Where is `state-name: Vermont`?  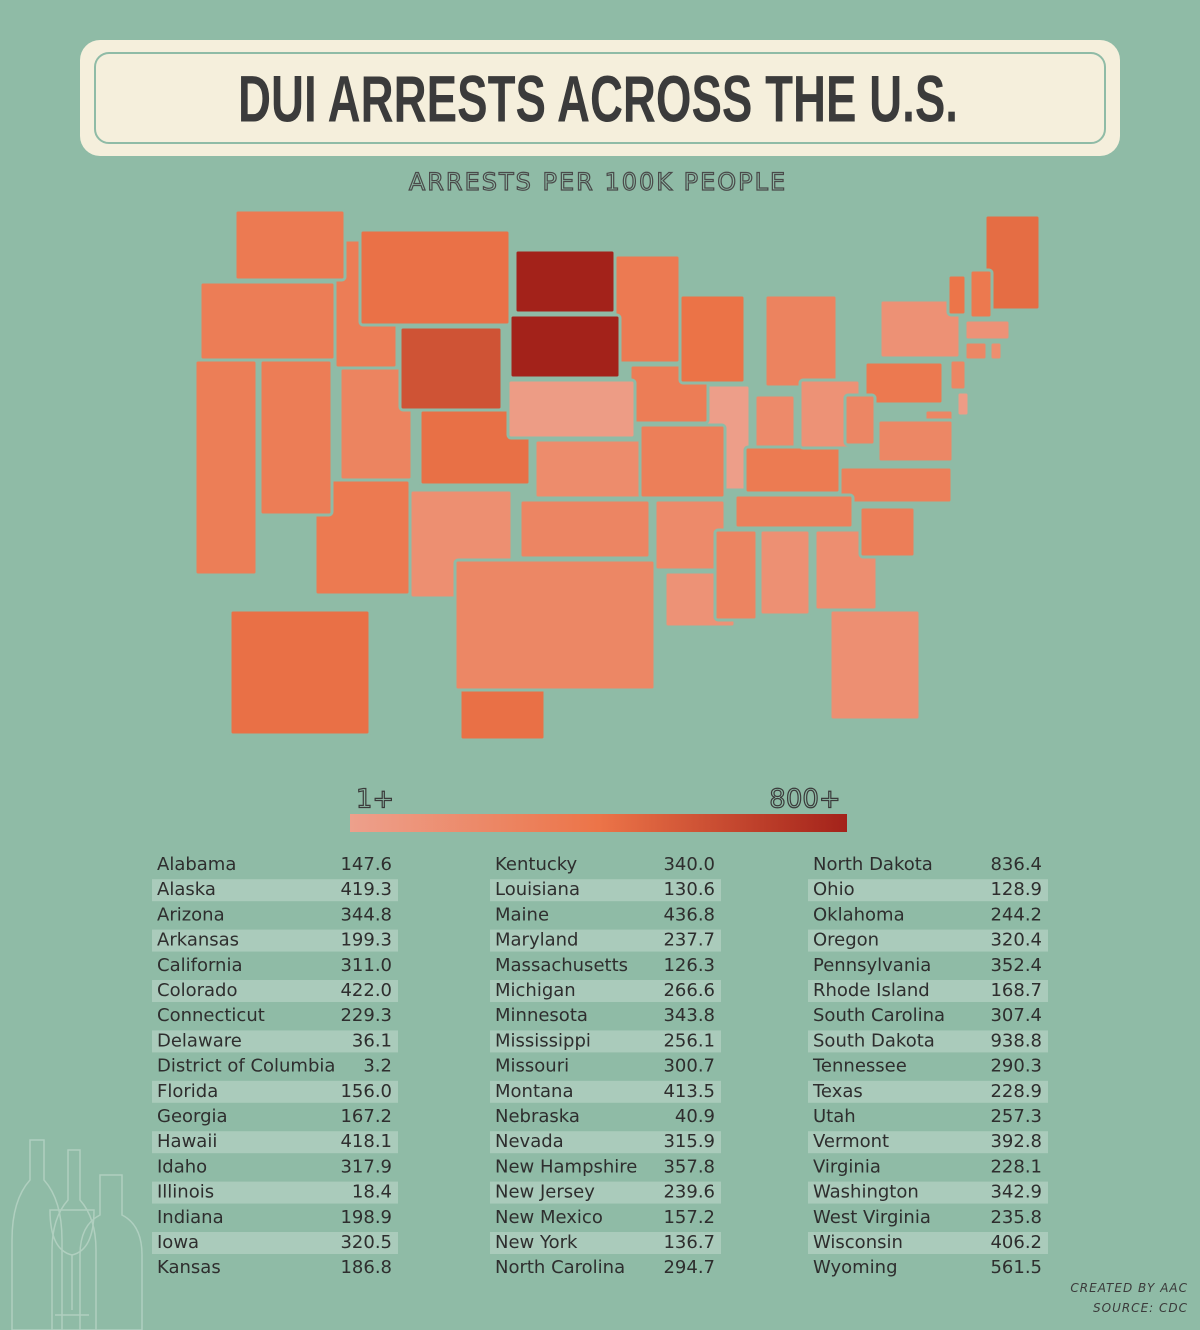 state-name: Vermont is located at coordinates (851, 1141).